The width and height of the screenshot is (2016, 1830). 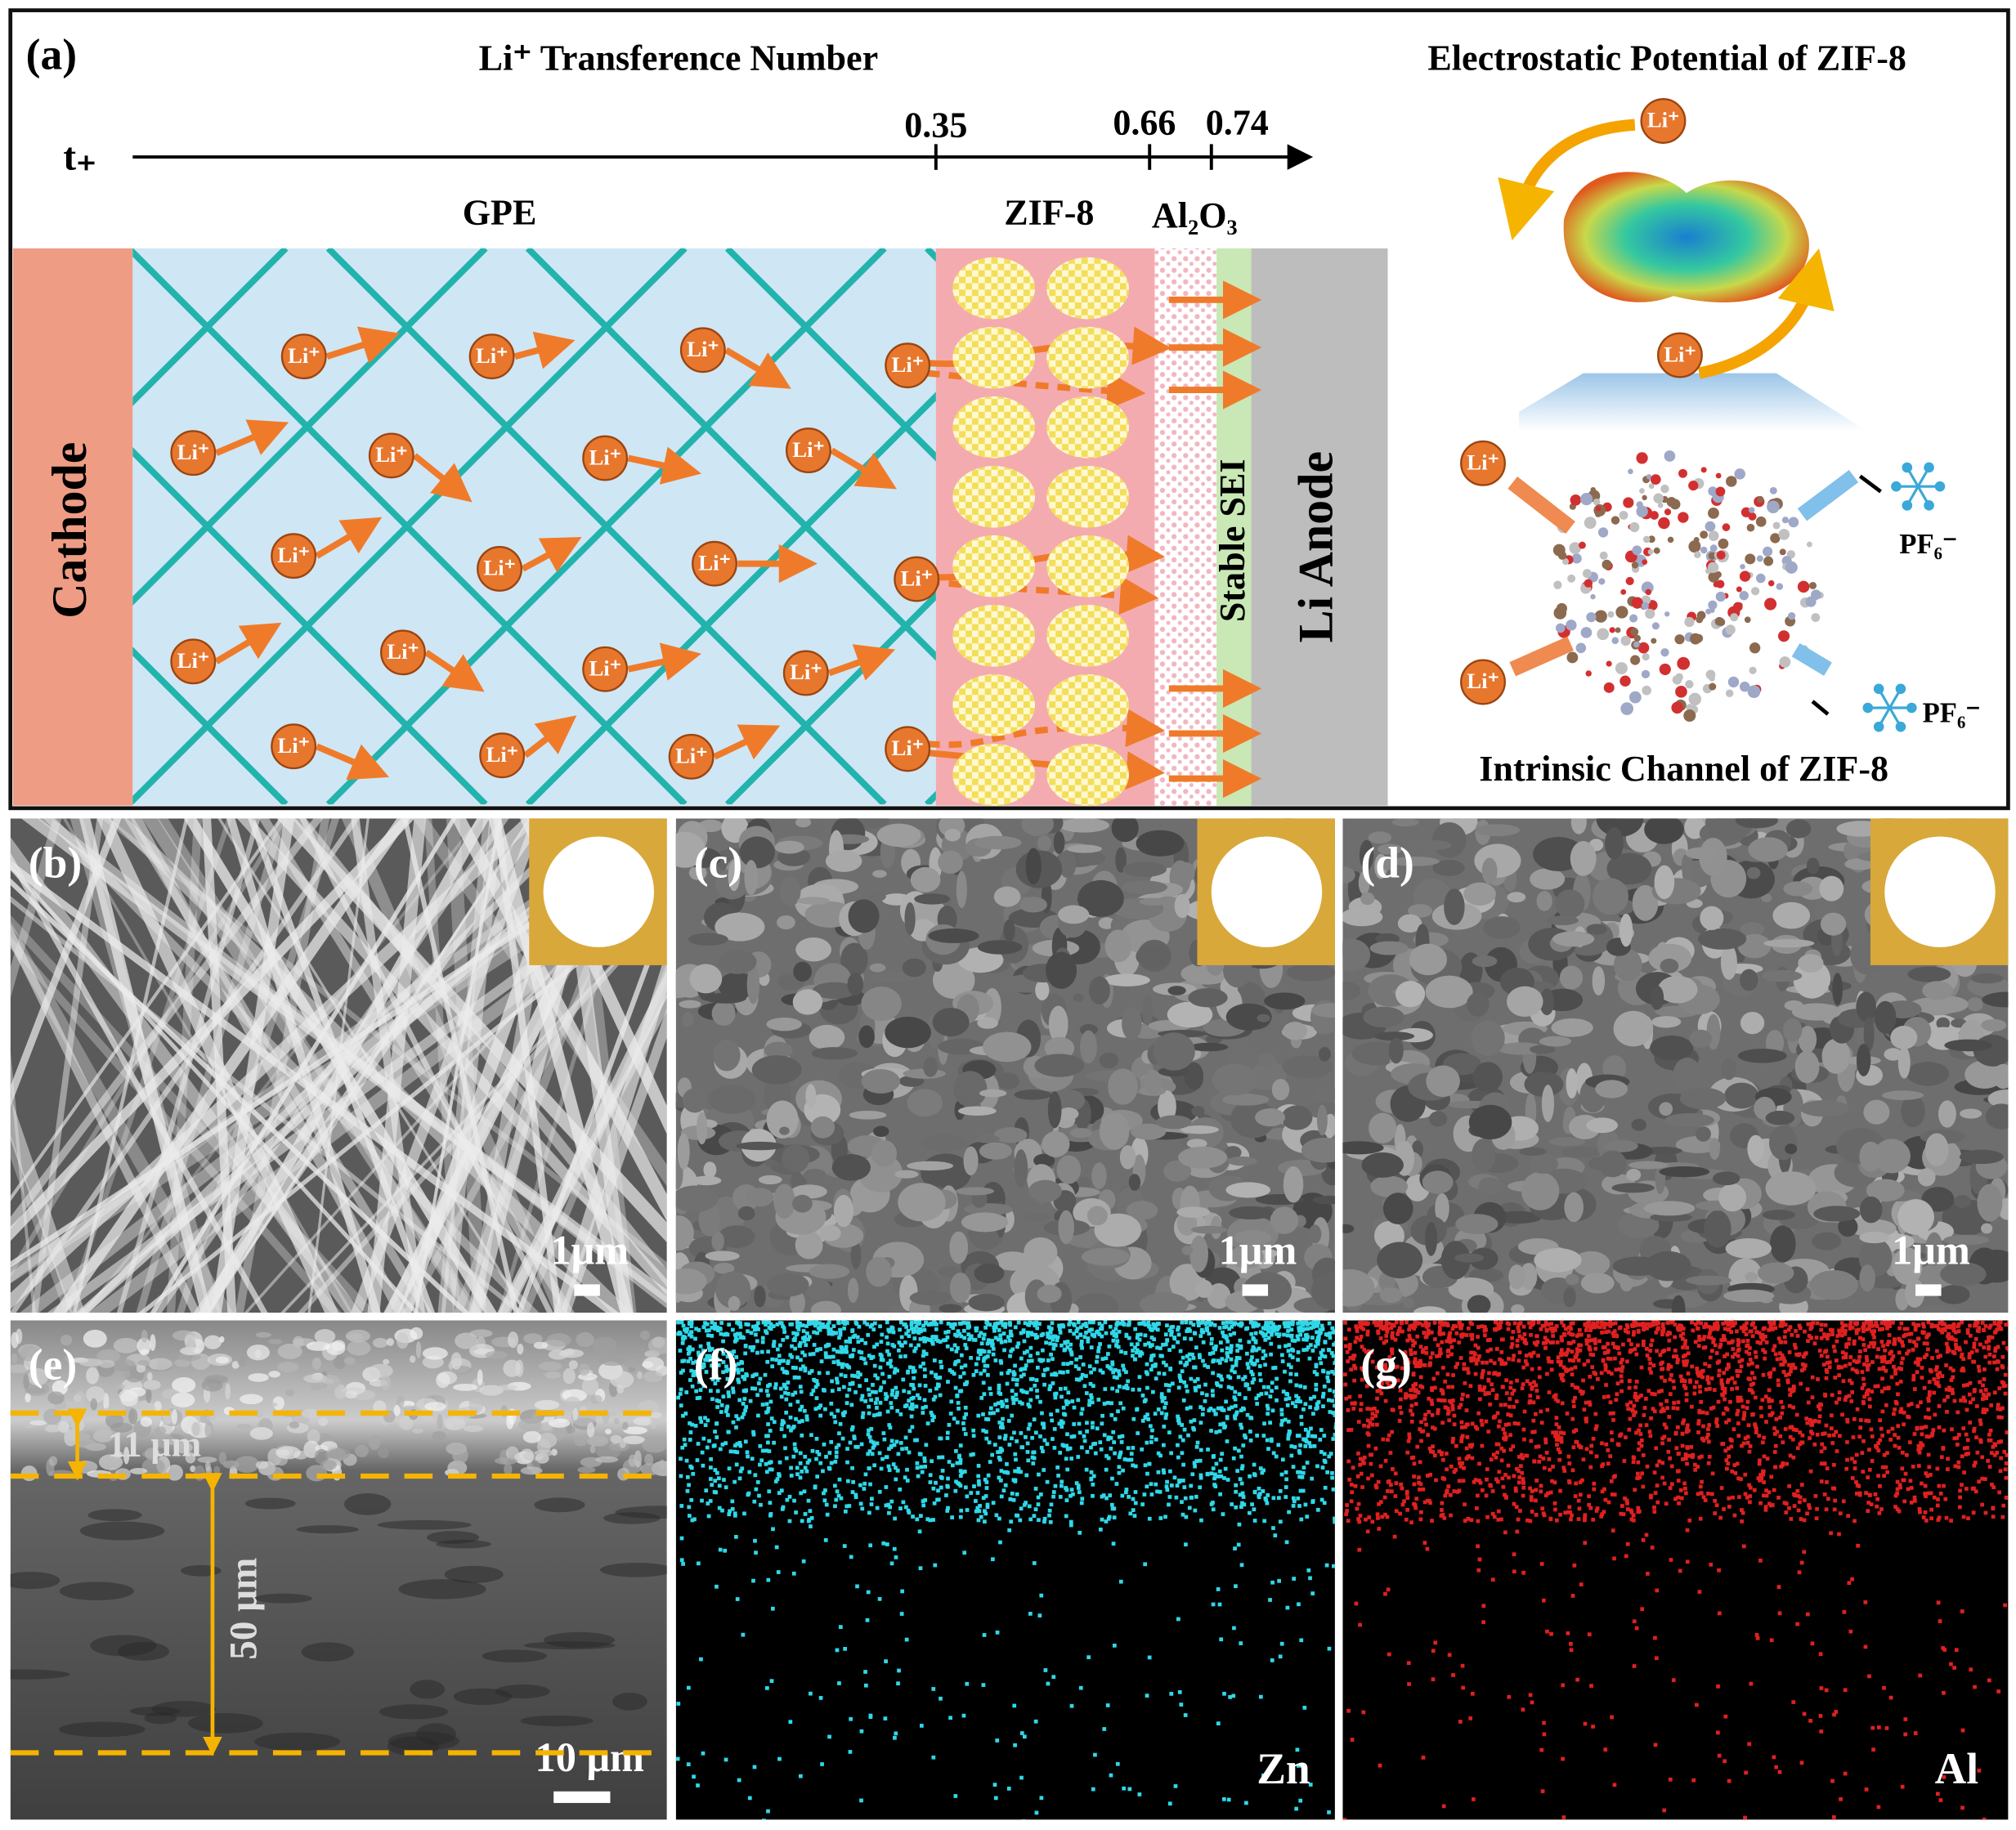 What do you see at coordinates (1907, 467) in the screenshot?
I see `pf6-atom` at bounding box center [1907, 467].